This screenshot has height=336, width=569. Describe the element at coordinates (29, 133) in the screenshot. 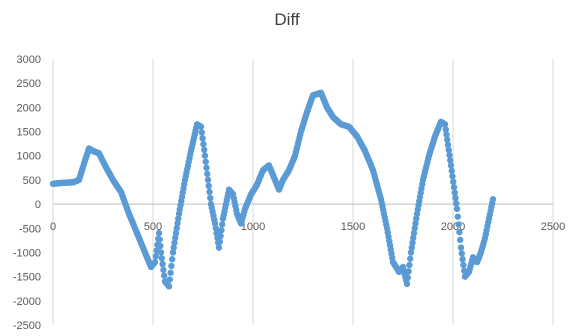

I see `y-tick-label: 1500` at that location.